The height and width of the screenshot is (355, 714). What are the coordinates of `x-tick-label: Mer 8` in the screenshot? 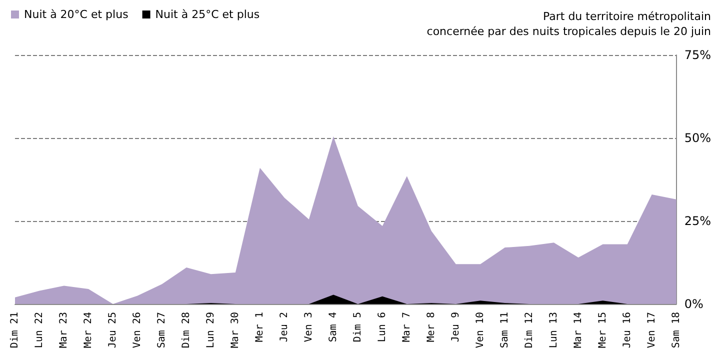 It's located at (431, 327).